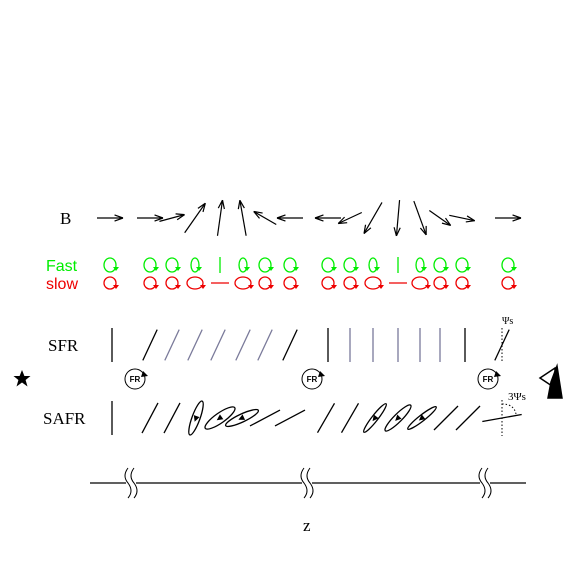 This screenshot has height=574, width=574. Describe the element at coordinates (550, 381) in the screenshot. I see `observer-telescope` at that location.